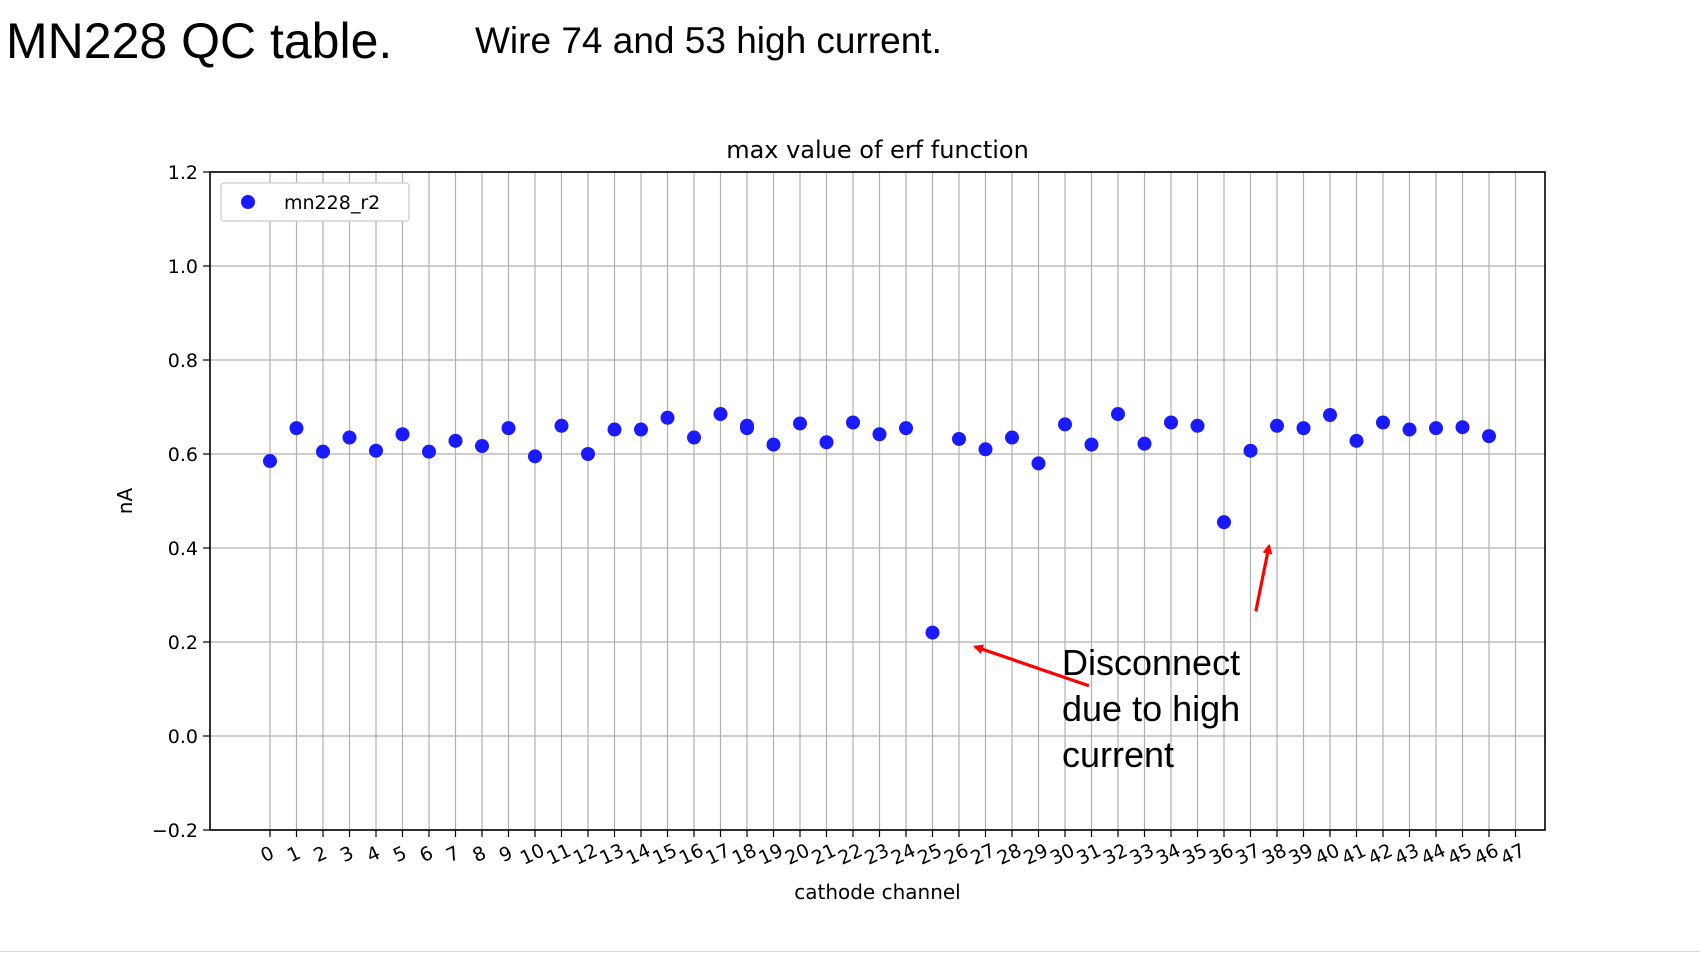  What do you see at coordinates (1353, 854) in the screenshot?
I see `x-tick-label: 41` at bounding box center [1353, 854].